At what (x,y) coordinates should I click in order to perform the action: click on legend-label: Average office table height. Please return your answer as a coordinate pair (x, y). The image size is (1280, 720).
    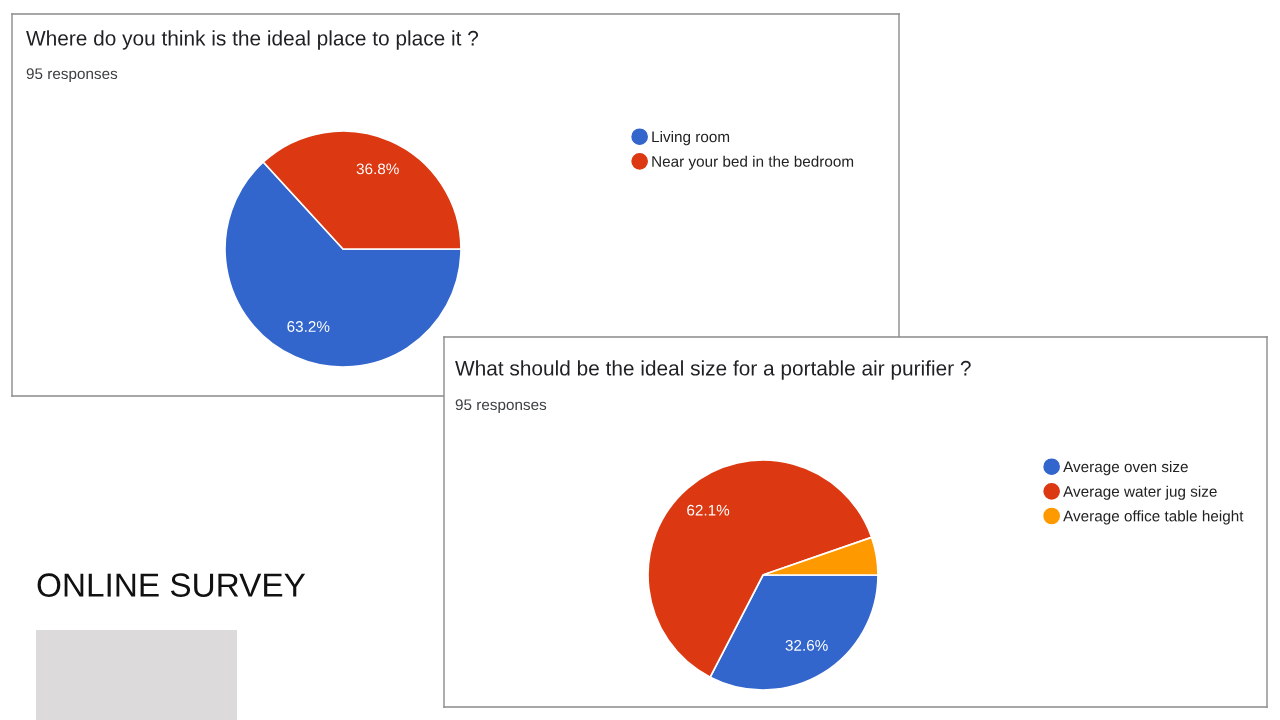
    Looking at the image, I should click on (1153, 517).